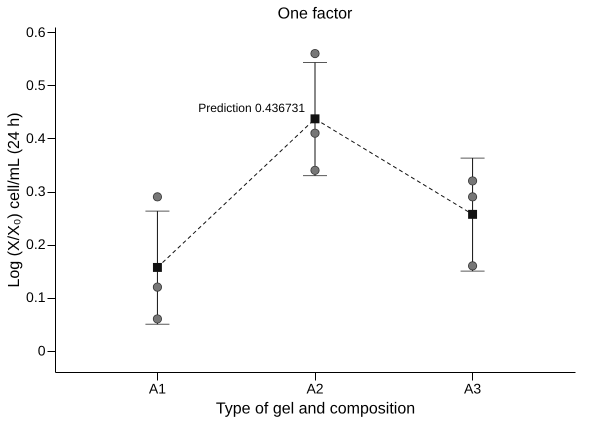  Describe the element at coordinates (42, 350) in the screenshot. I see `y-tick-label: 0` at that location.